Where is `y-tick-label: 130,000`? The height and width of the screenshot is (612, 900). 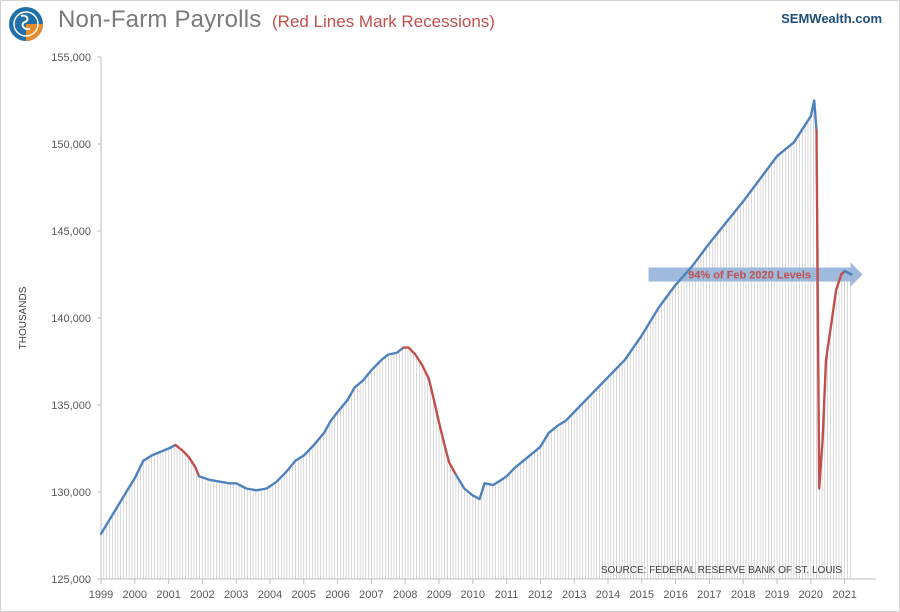
y-tick-label: 130,000 is located at coordinates (71, 493).